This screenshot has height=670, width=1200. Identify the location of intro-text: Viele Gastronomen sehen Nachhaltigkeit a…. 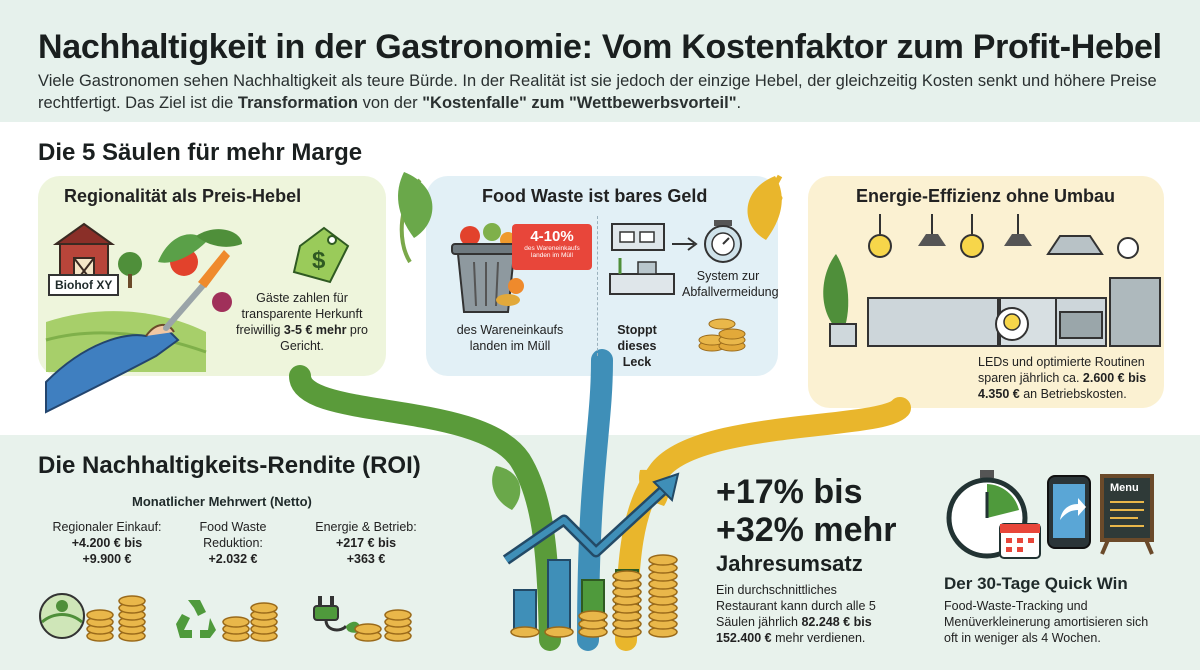
(603, 92).